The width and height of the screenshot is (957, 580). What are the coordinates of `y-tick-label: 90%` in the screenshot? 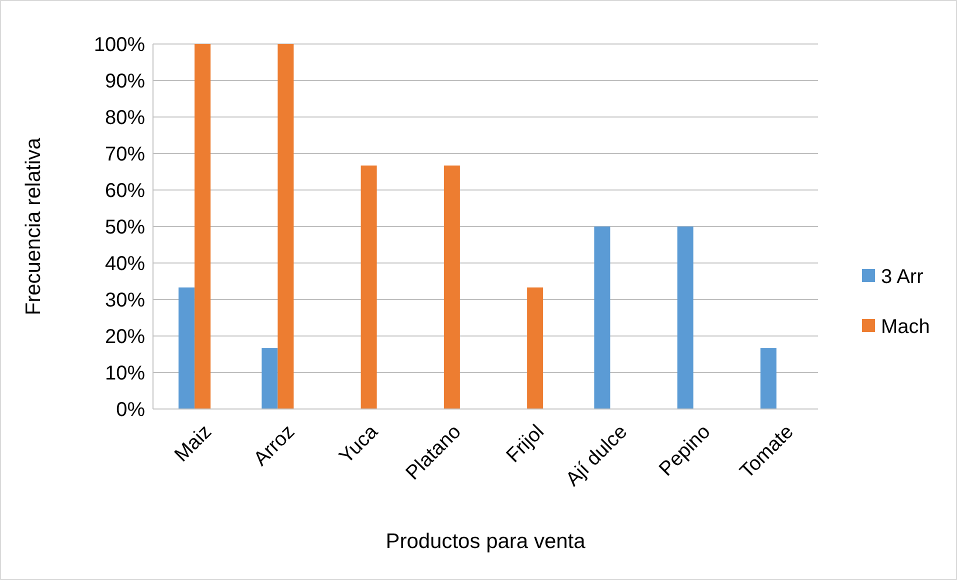 It's located at (125, 81).